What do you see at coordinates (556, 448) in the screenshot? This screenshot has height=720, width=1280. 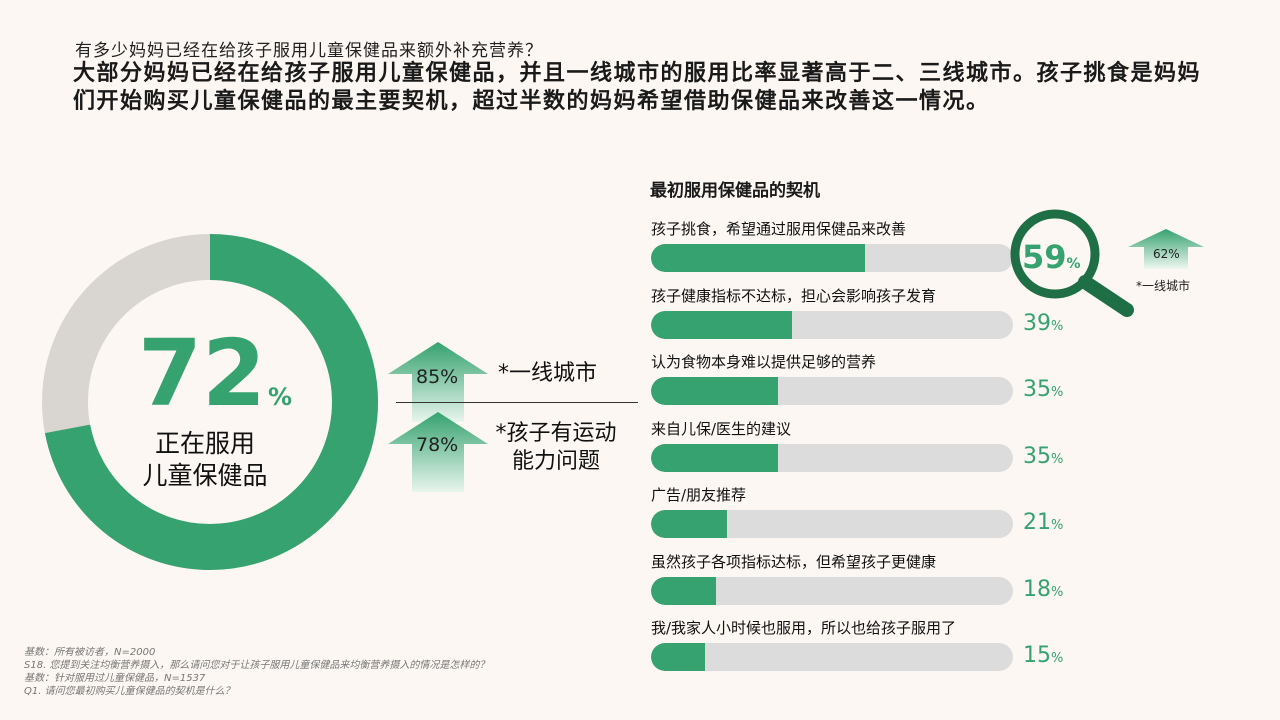 I see `callout-motor-label: *孩子有运动 能力问题` at bounding box center [556, 448].